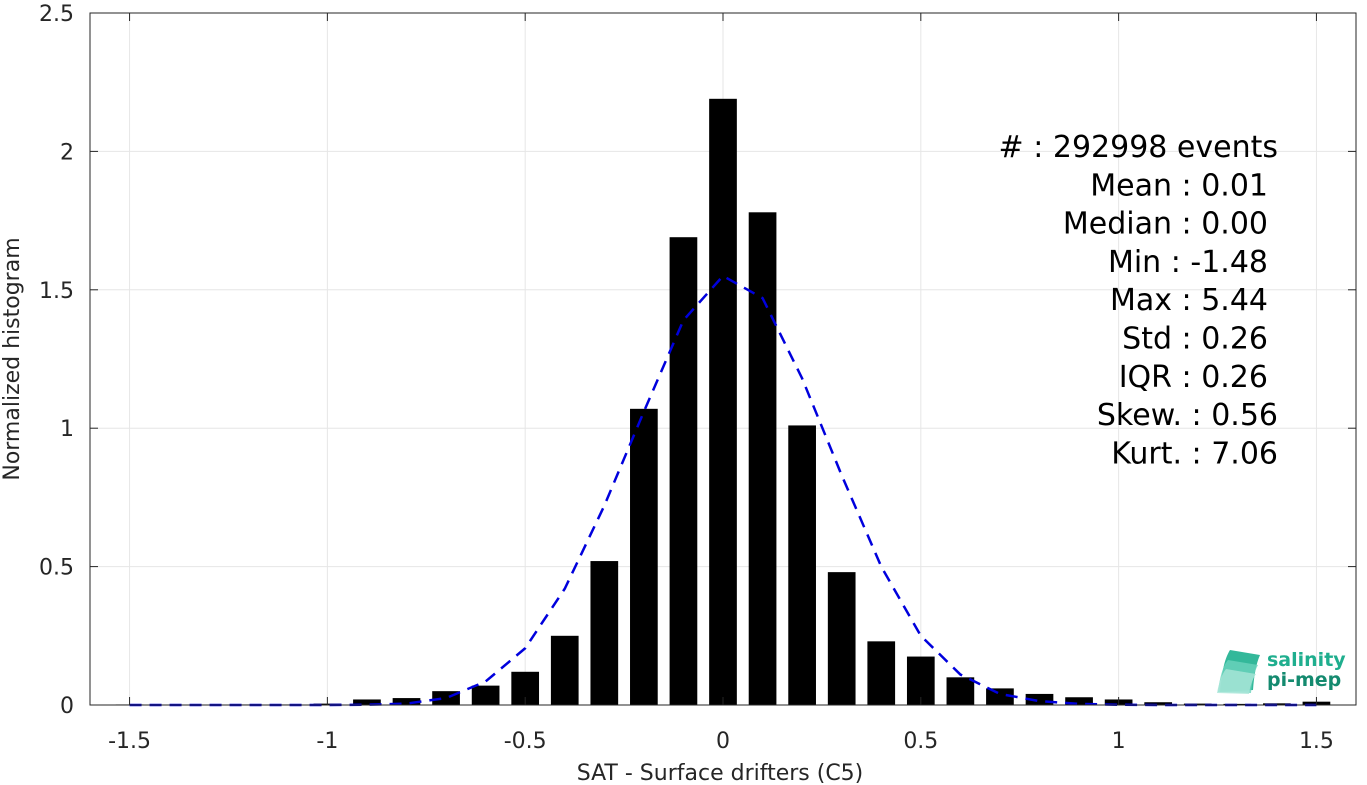  I want to click on salinity-pi-mep-logo: salinity pi-mep, so click(1281, 671).